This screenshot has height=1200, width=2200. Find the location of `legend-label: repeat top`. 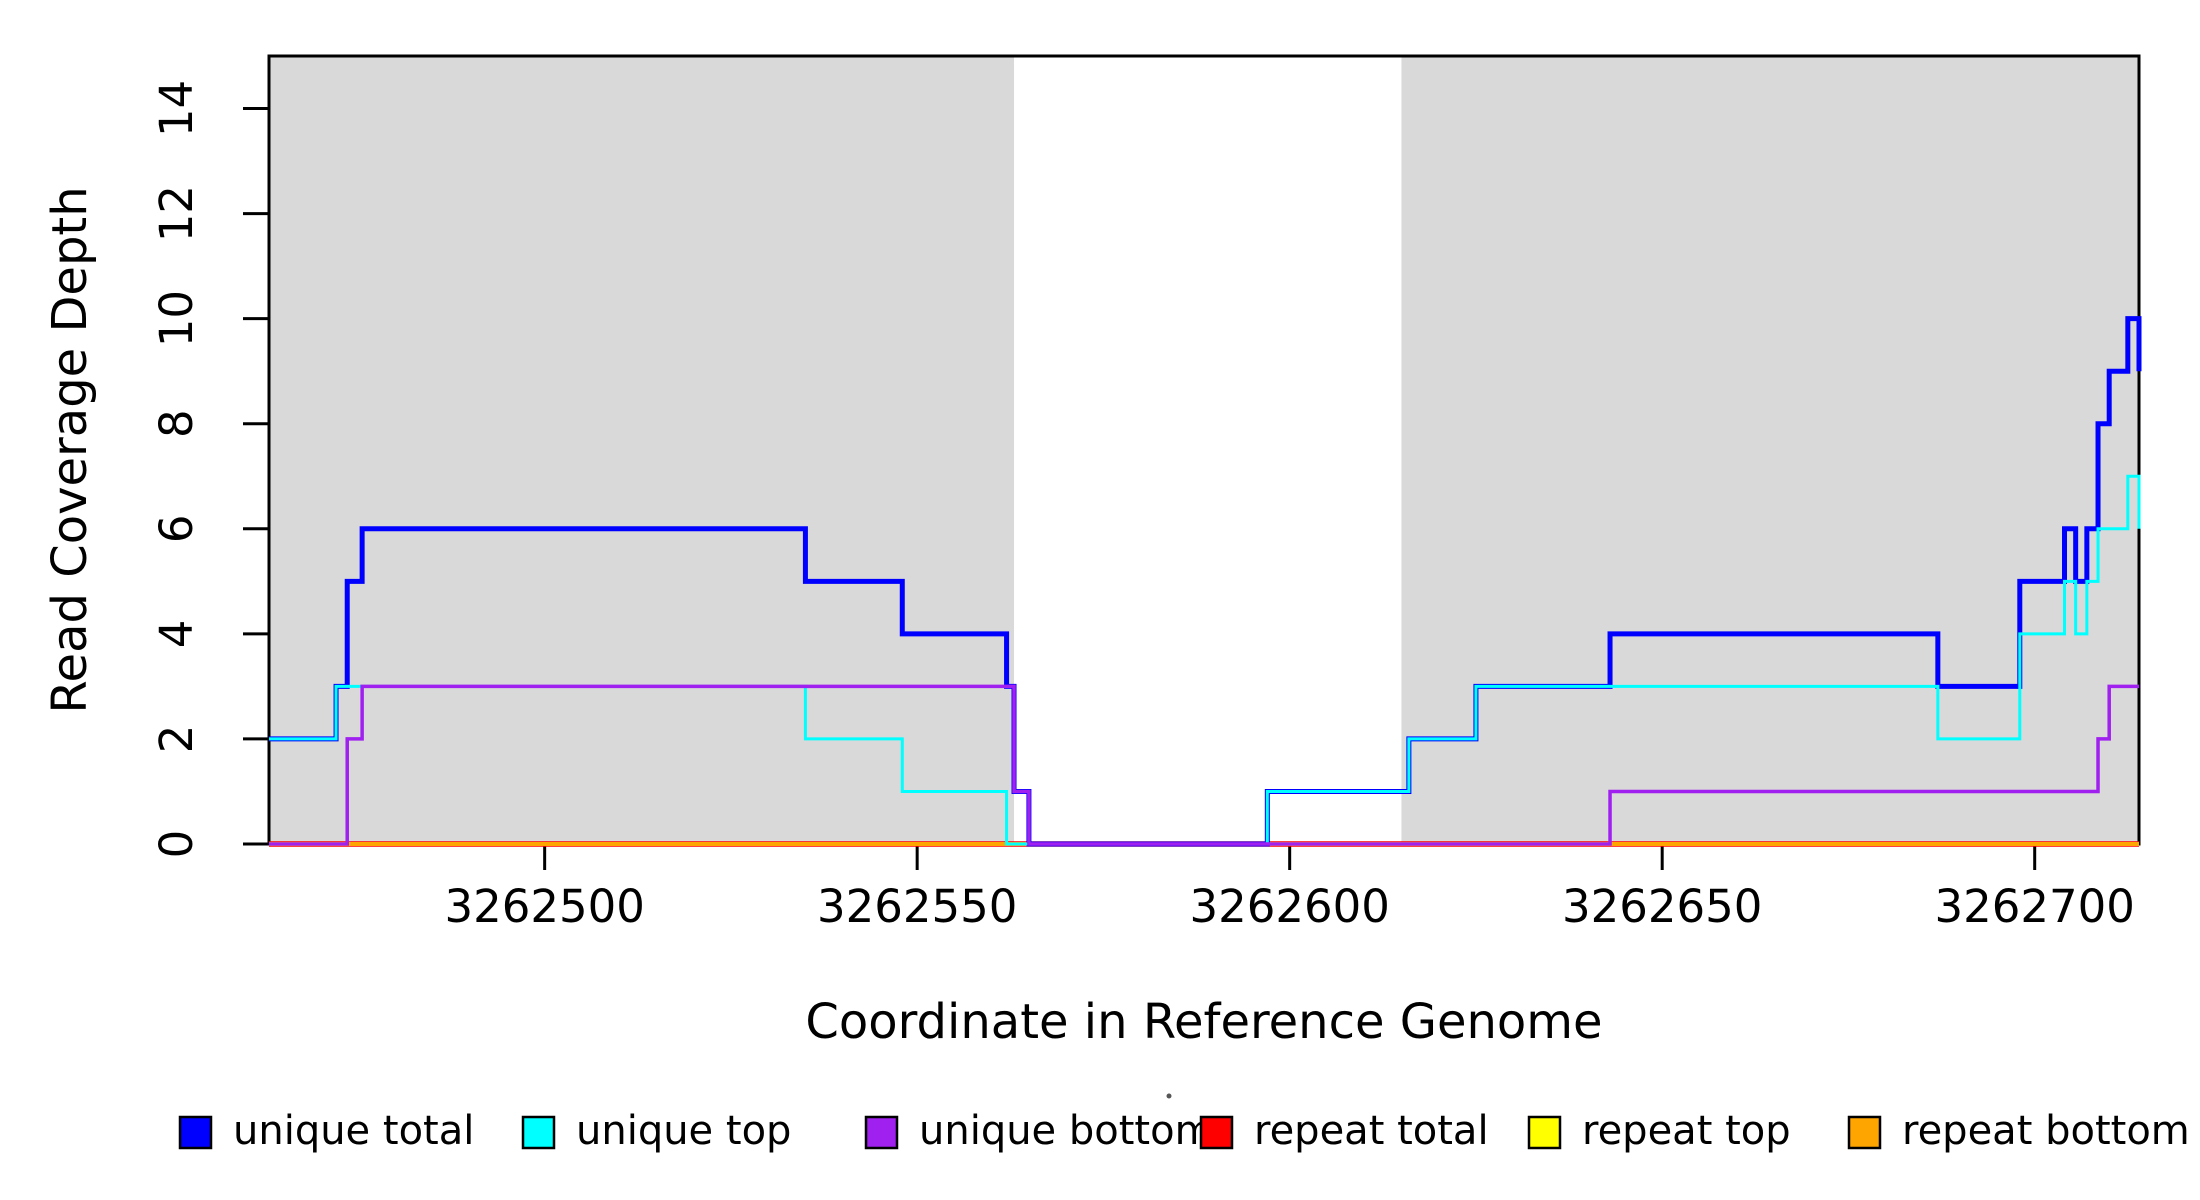

legend-label: repeat top is located at coordinates (1686, 1131).